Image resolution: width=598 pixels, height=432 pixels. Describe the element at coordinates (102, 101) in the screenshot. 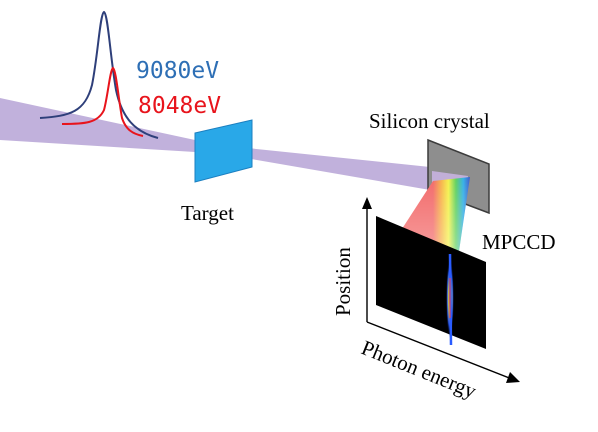

I see `spectrum-curve-8048ev` at that location.